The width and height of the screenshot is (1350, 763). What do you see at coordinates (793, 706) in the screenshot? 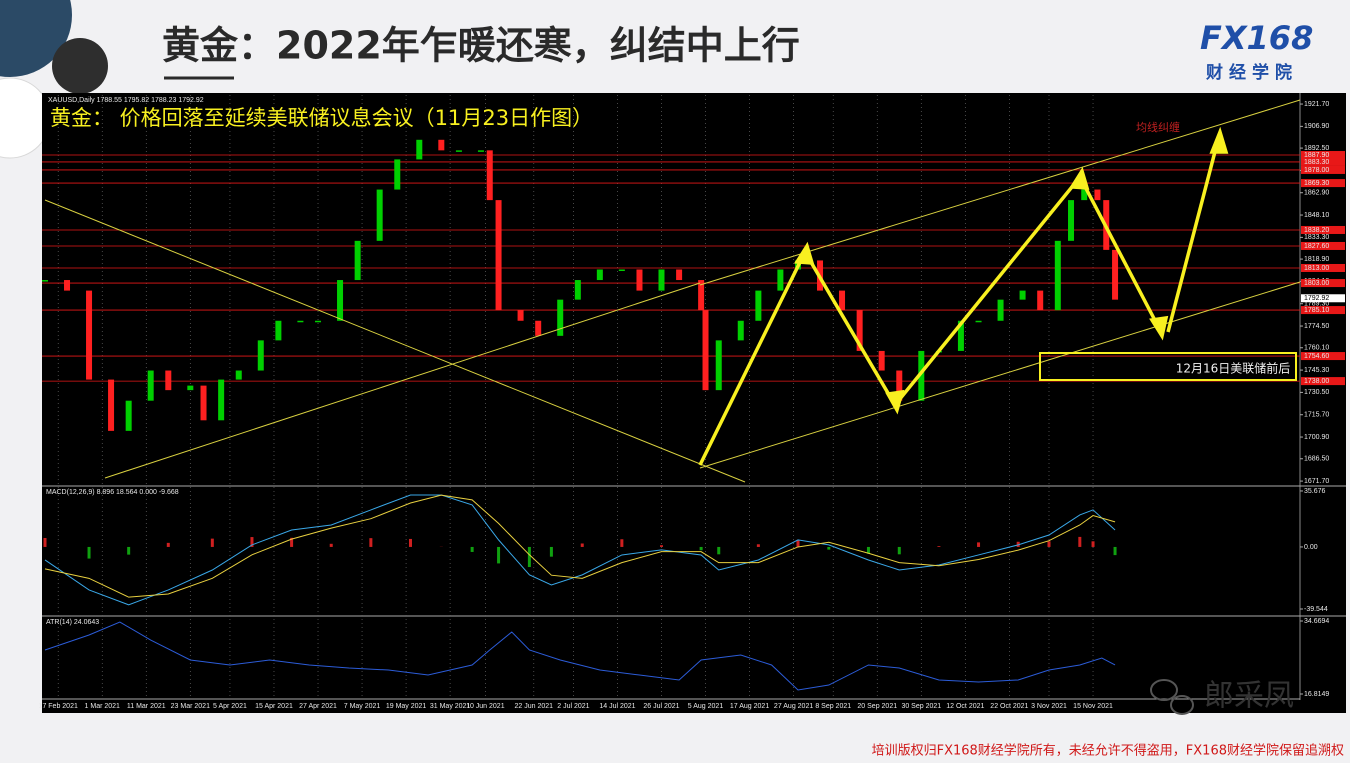
I see `x-tick-label: 27 Aug 2021` at bounding box center [793, 706].